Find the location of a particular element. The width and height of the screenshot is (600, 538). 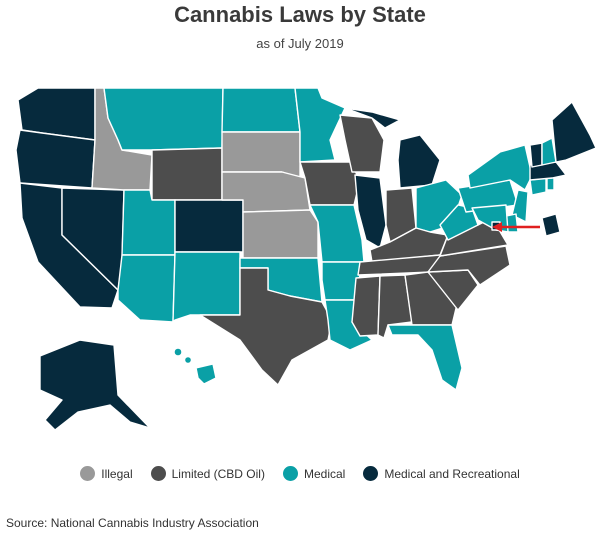

state-MN is located at coordinates (320, 125).